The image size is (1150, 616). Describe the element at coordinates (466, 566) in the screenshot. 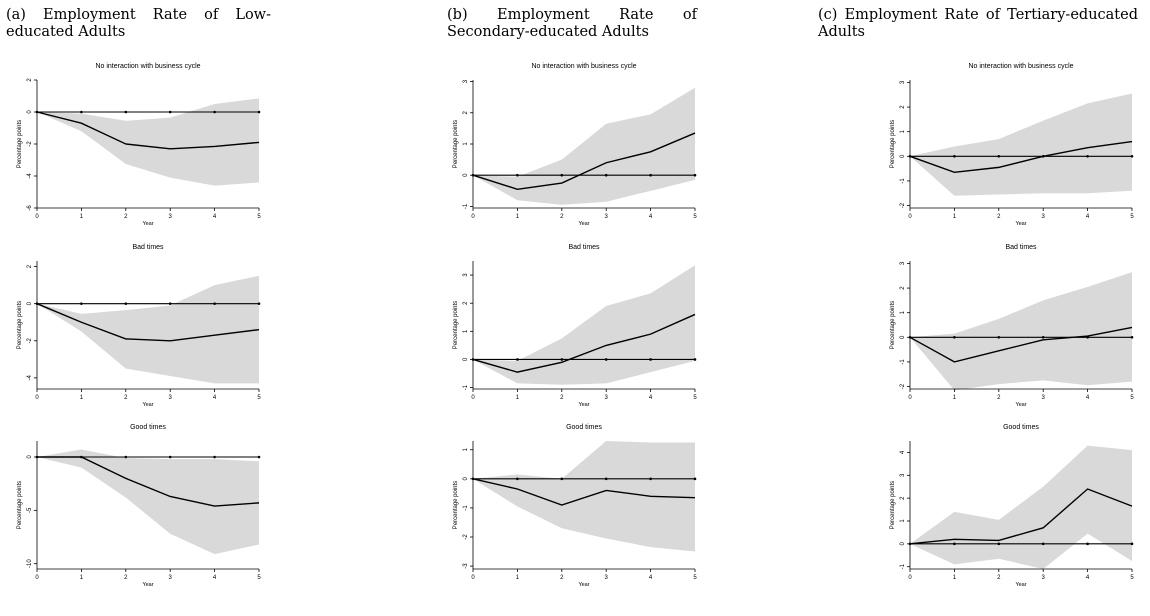

I see `y-tick-label: -3` at that location.